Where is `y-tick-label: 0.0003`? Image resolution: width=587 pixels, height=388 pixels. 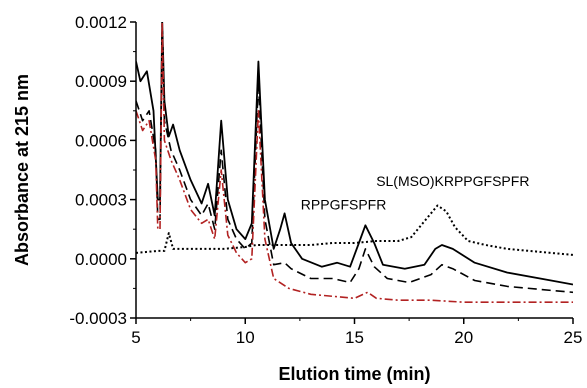 y-tick-label: 0.0003 is located at coordinates (101, 200).